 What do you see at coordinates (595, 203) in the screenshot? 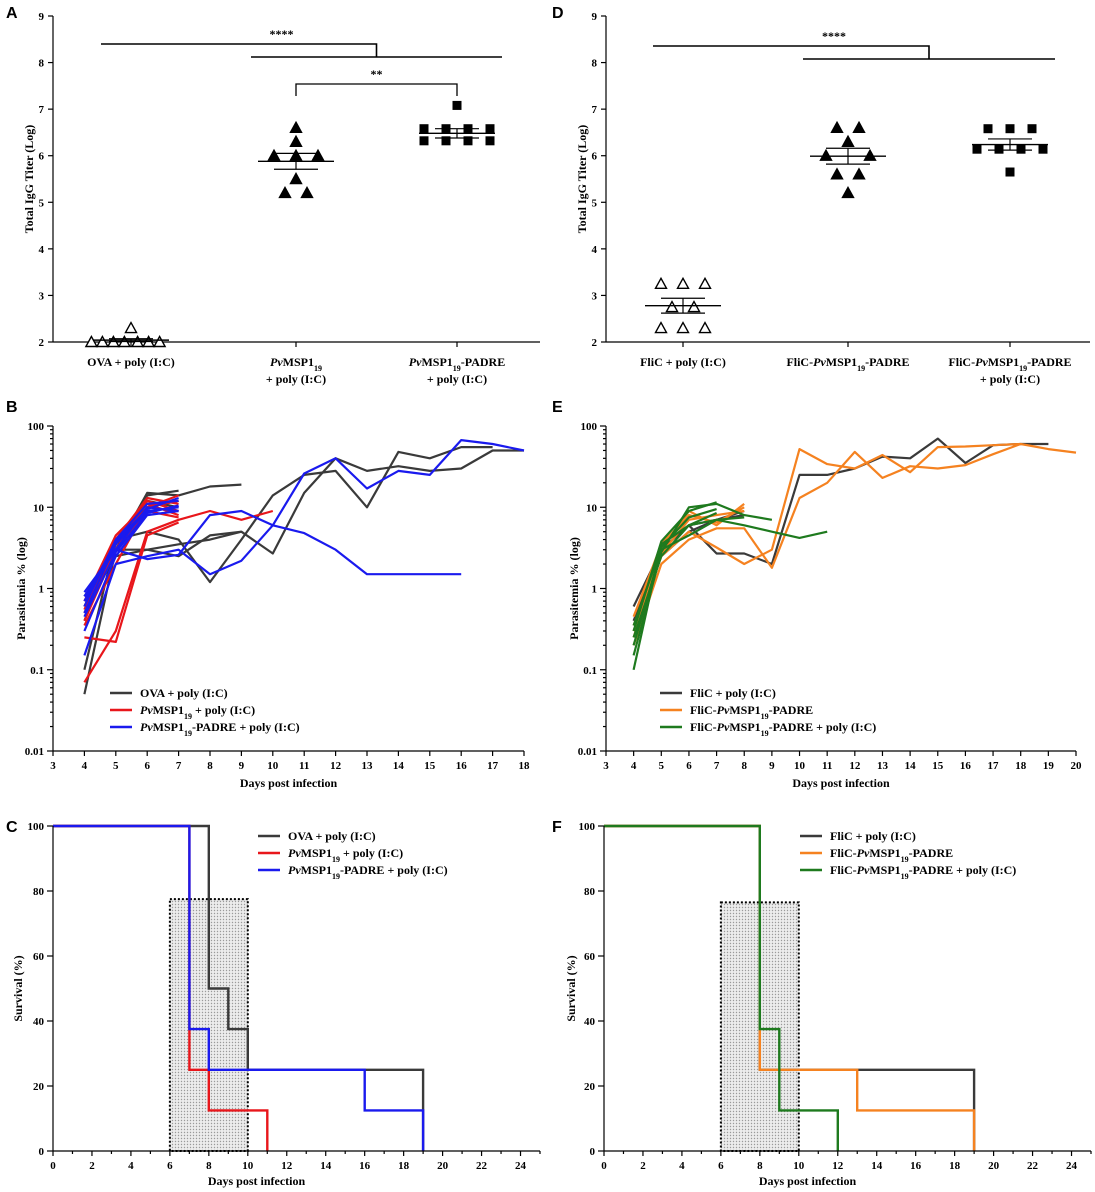
I see `y-tick-label: 5` at bounding box center [595, 203].